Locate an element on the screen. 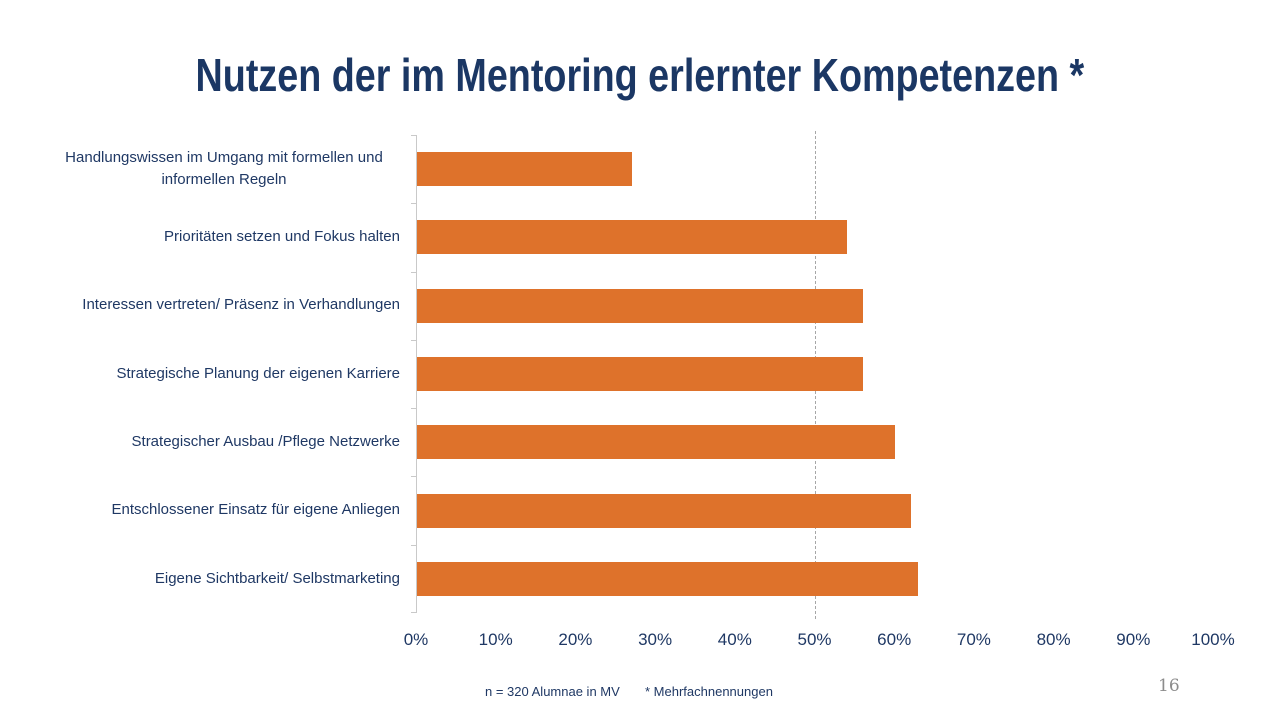  category-label: Strategischer Ausbau /Pflege Netzwerke is located at coordinates (224, 442).